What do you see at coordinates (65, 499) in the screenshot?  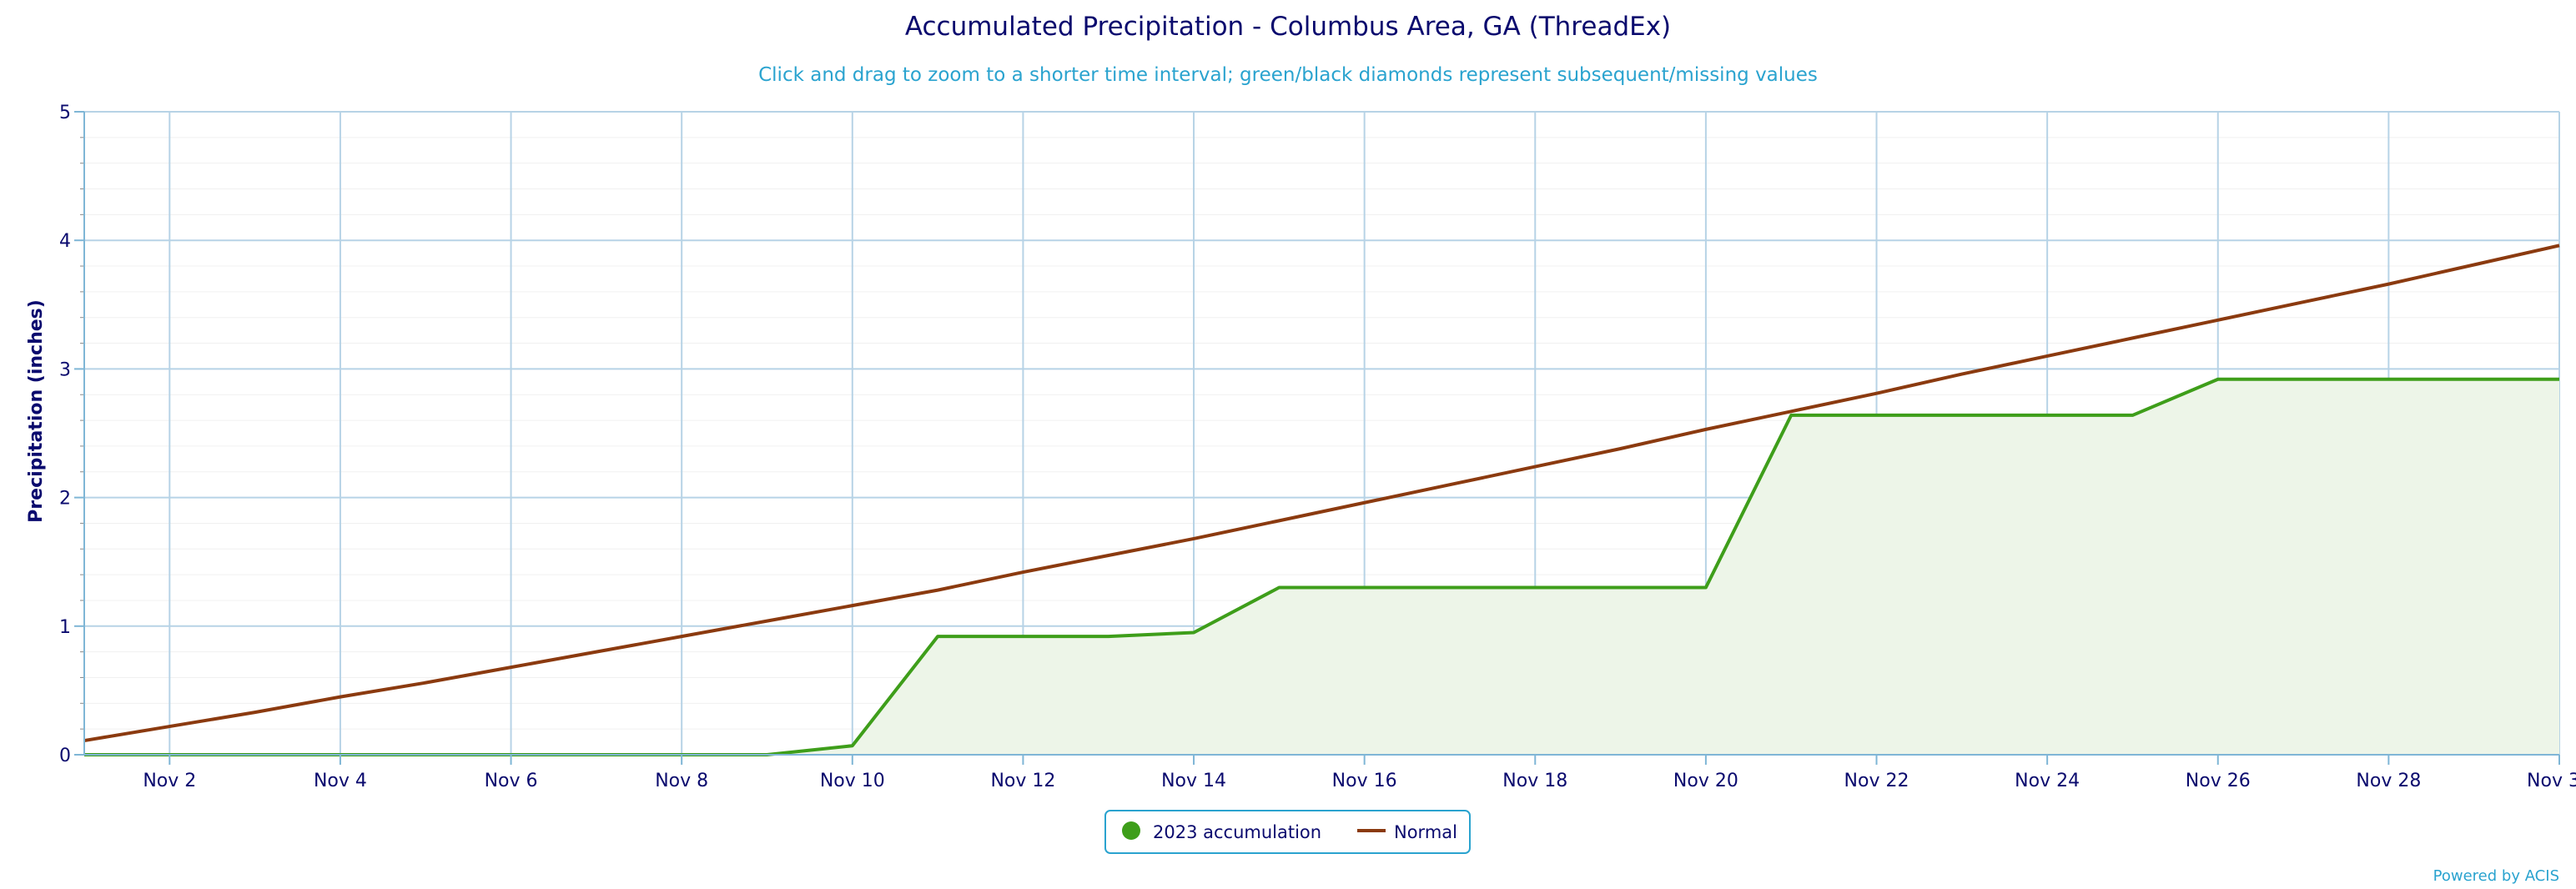 I see `y-tick-label: 2` at bounding box center [65, 499].